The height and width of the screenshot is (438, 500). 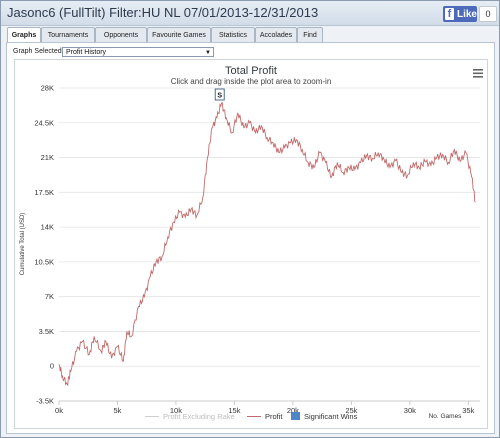 What do you see at coordinates (331, 416) in the screenshot?
I see `legend-significant-label: Significant Wins` at bounding box center [331, 416].